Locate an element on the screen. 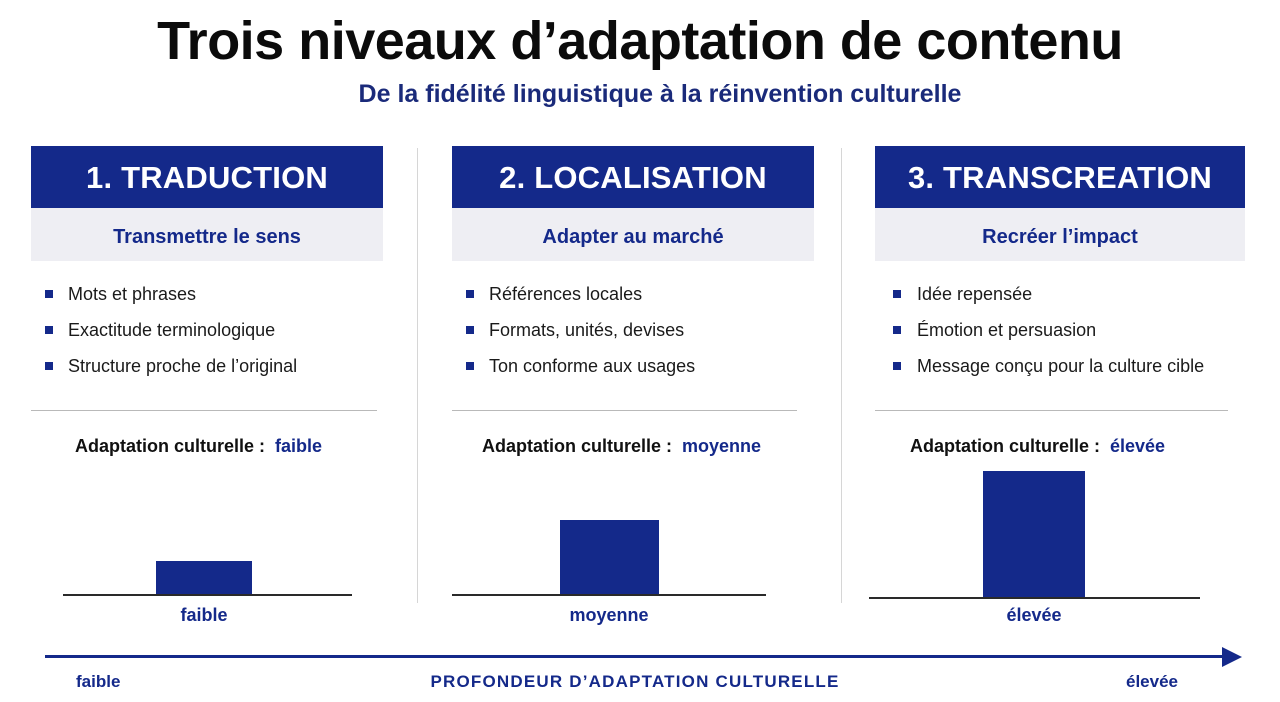 Image resolution: width=1280 pixels, height=702 pixels. cultural-adaptation-level: Adaptation culturelle : élevée is located at coordinates (1037, 446).